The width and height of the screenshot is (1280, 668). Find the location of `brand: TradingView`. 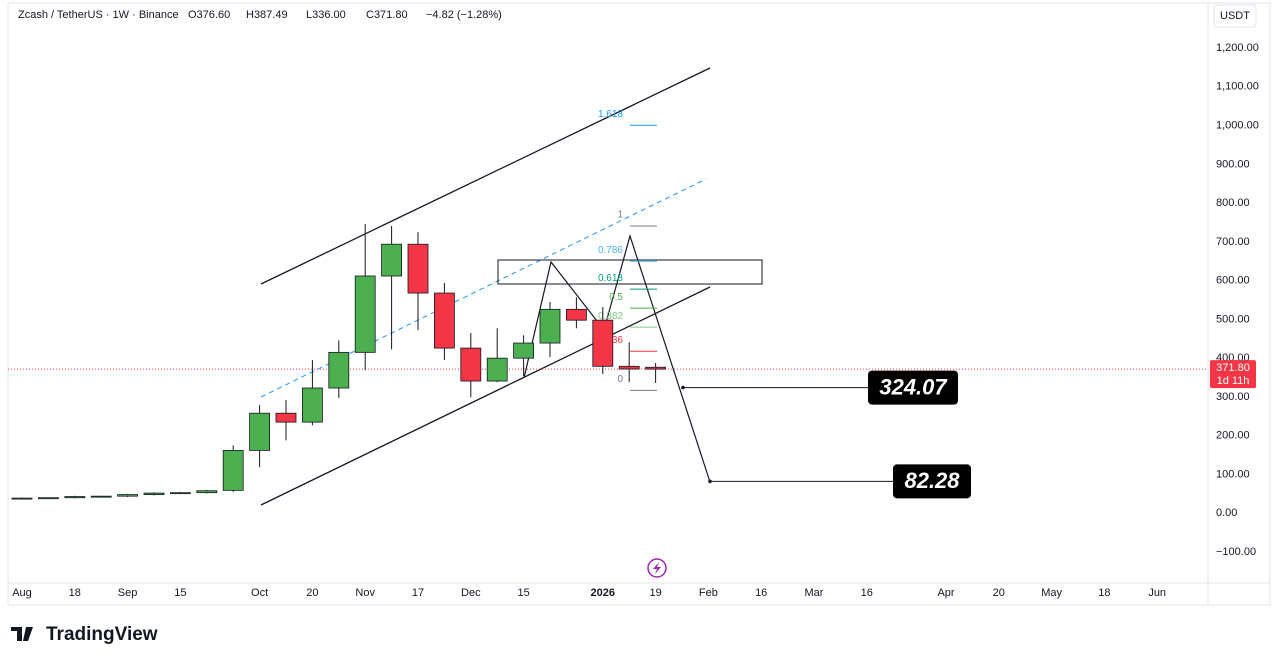

brand: TradingView is located at coordinates (102, 634).